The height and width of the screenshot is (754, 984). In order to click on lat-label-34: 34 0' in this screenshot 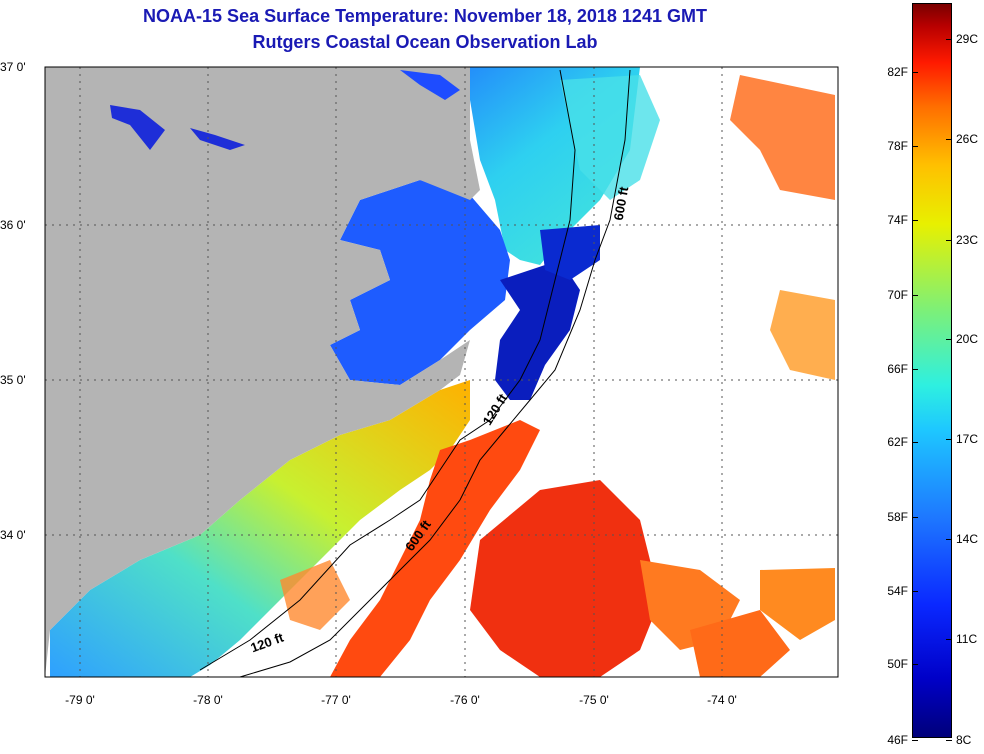, I will do `click(13, 535)`.